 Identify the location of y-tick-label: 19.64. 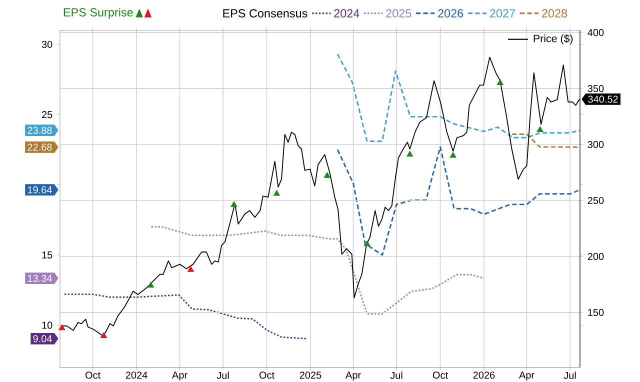
(40, 190).